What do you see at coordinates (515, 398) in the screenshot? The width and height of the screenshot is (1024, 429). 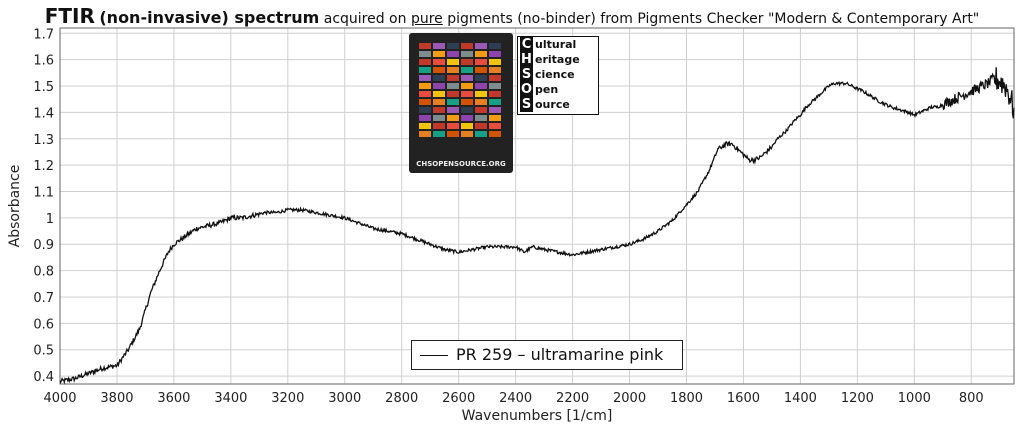 I see `x-tick-label: 2400` at bounding box center [515, 398].